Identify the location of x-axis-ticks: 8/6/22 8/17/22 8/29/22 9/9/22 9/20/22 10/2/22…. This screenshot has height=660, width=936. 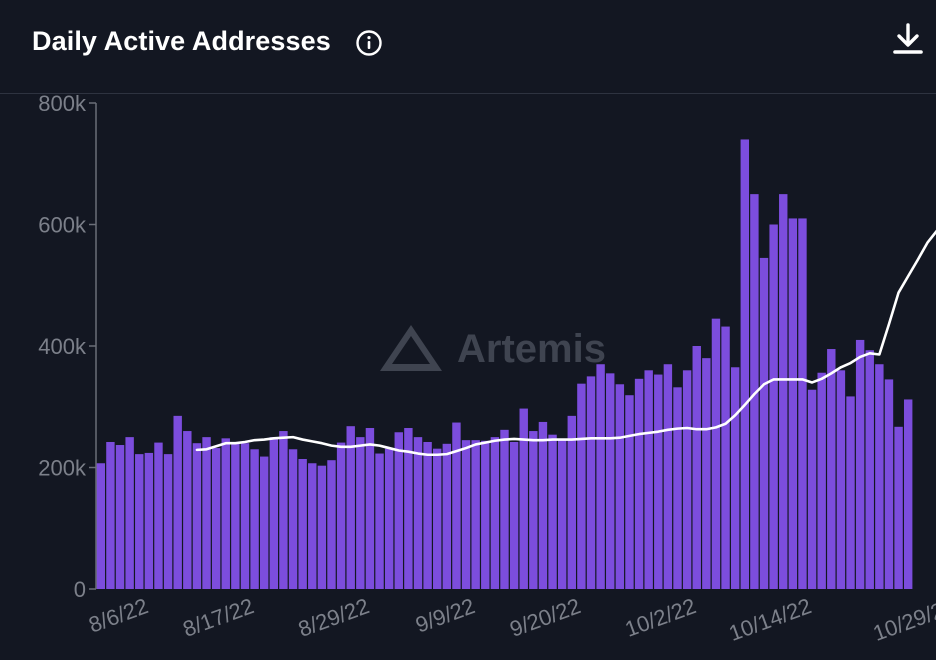
(510, 619).